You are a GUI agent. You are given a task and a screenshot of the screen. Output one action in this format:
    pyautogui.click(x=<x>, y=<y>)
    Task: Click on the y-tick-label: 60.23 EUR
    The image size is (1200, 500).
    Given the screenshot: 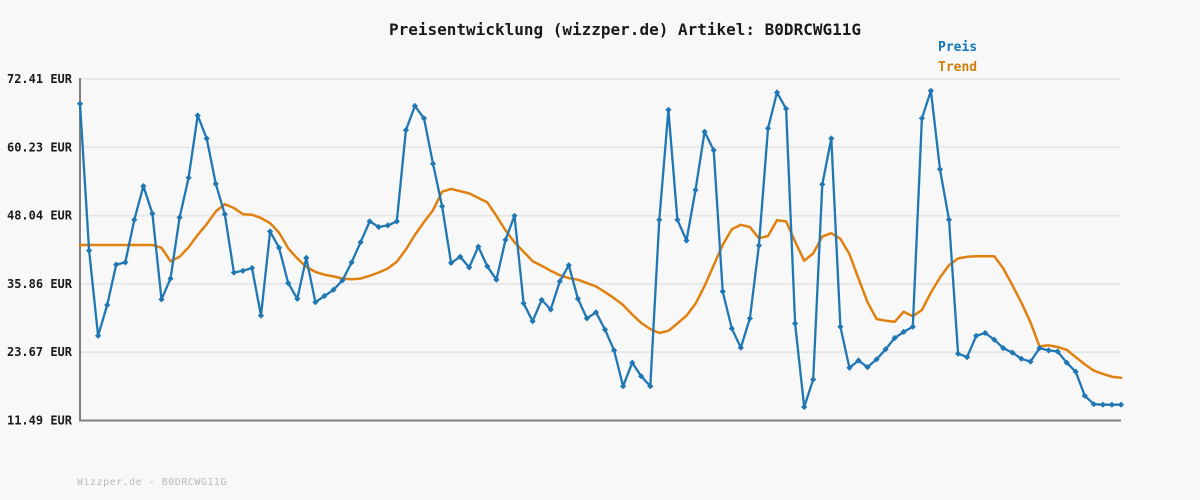 What is the action you would take?
    pyautogui.click(x=40, y=147)
    